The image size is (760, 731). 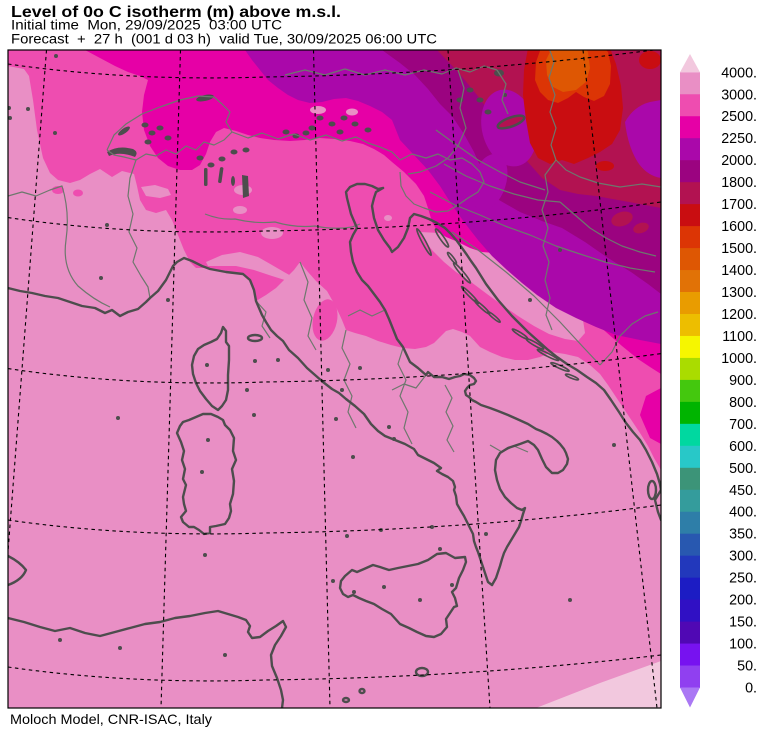 I want to click on svg-text: 700., so click(x=743, y=425).